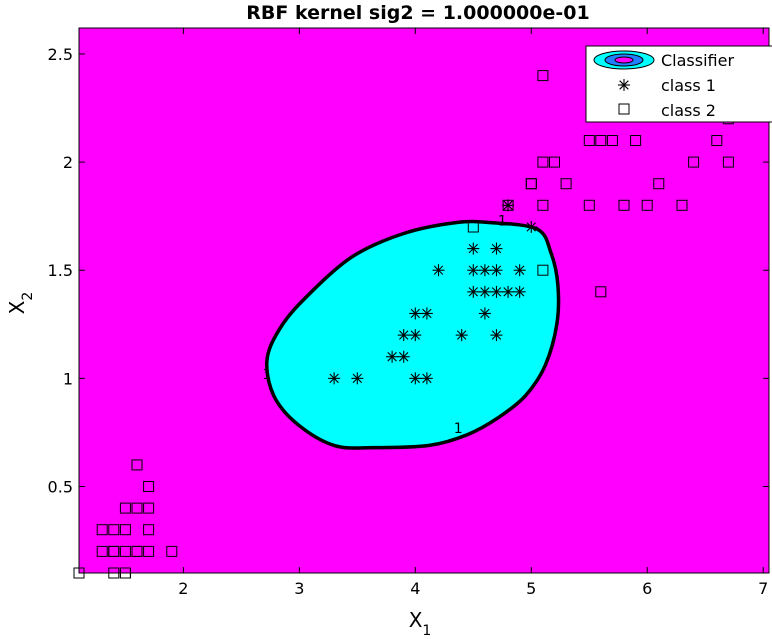 Image resolution: width=772 pixels, height=639 pixels. What do you see at coordinates (688, 110) in the screenshot?
I see `legend-label-class-2: class 2` at bounding box center [688, 110].